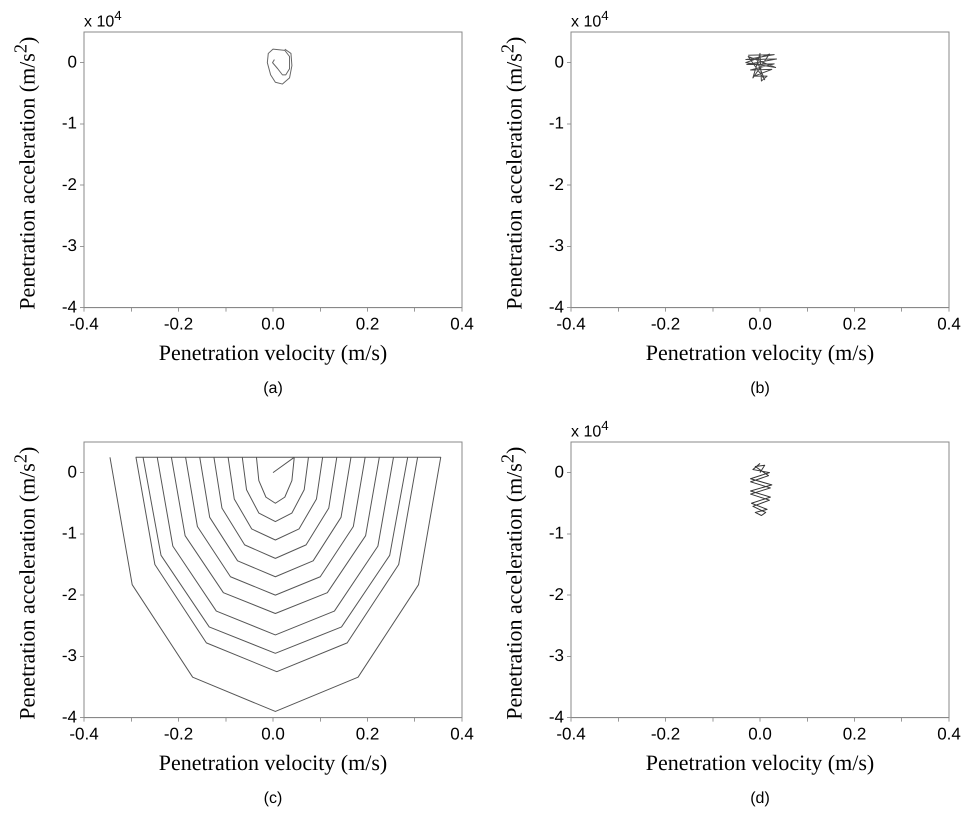 Image resolution: width=974 pixels, height=821 pixels. What do you see at coordinates (760, 799) in the screenshot?
I see `text: (d)` at bounding box center [760, 799].